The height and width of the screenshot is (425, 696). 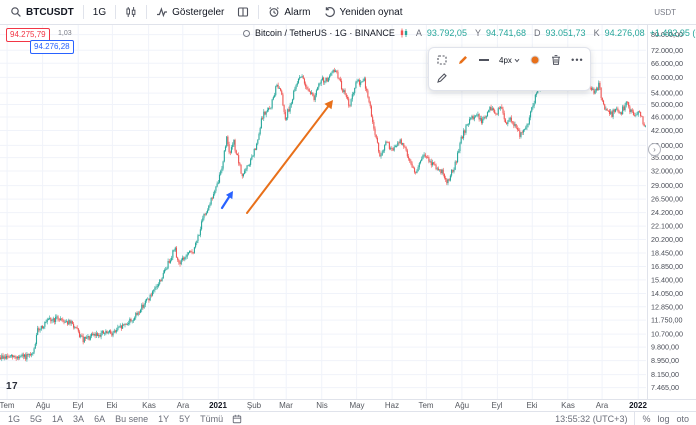 What do you see at coordinates (556, 60) in the screenshot?
I see `delete-drawing-button` at bounding box center [556, 60].